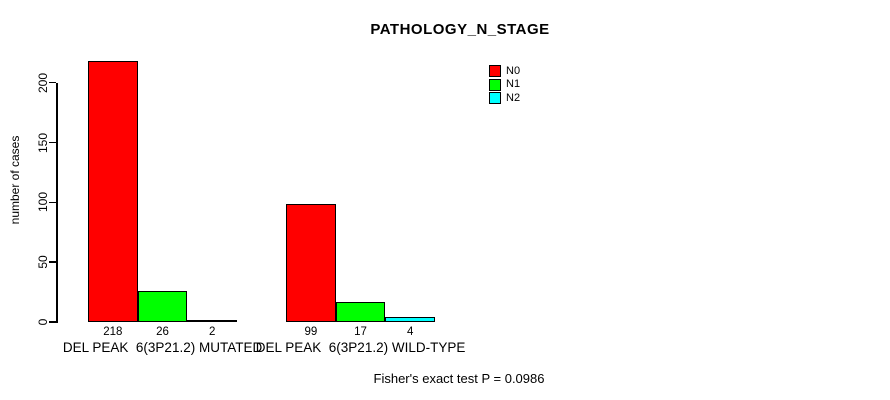 This screenshot has width=890, height=400. I want to click on bar-group1-n2, so click(212, 320).